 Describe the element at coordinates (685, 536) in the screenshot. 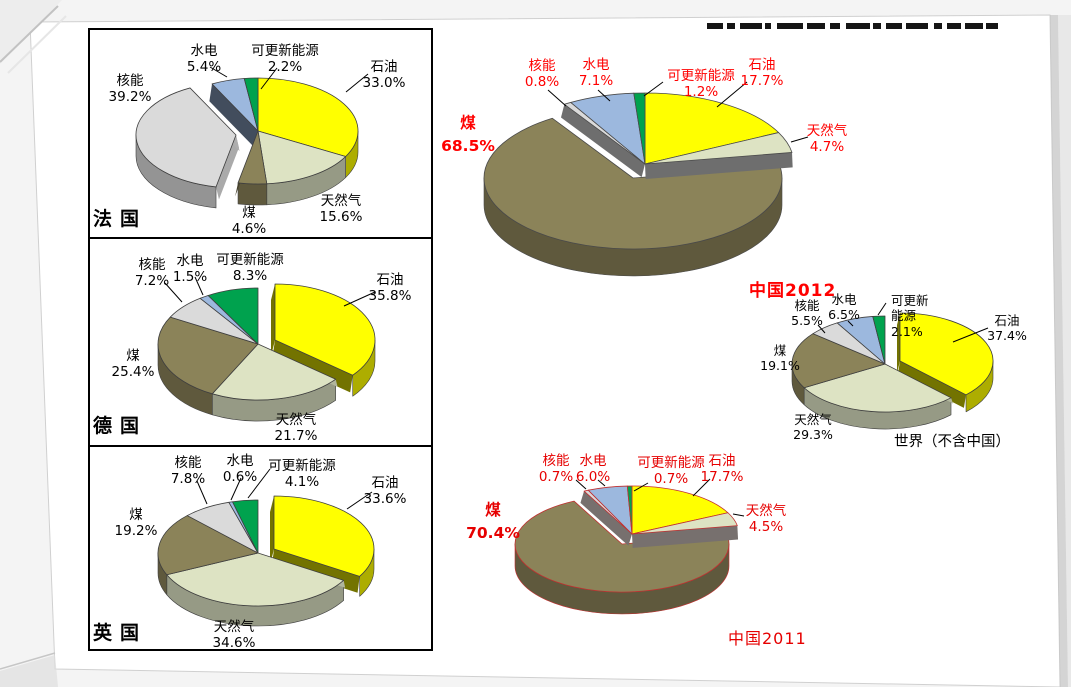

I see `pie-cut-wall-china2011-gas` at that location.